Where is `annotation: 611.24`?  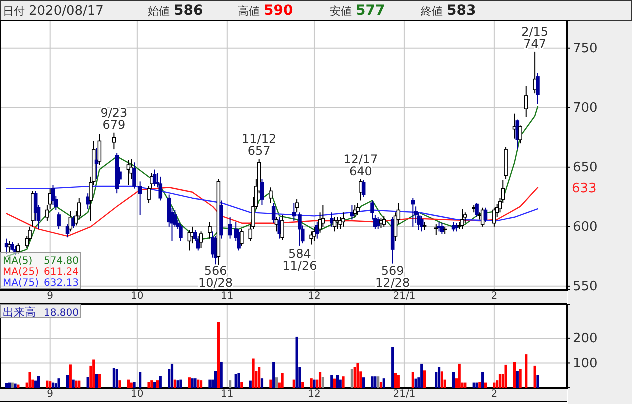 annotation: 611.24 is located at coordinates (61, 272).